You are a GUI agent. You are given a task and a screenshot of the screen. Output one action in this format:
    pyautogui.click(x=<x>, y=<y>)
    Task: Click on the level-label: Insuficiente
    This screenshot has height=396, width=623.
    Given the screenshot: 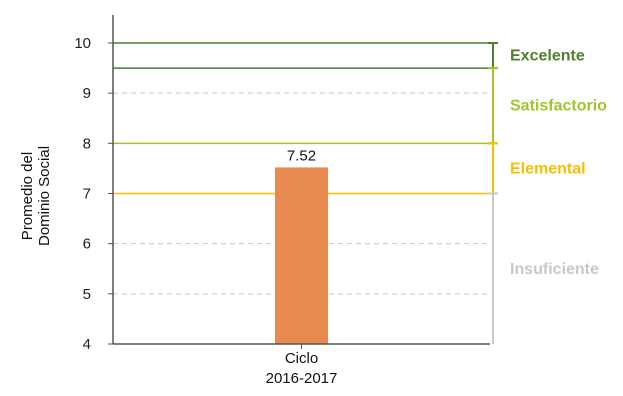 What is the action you would take?
    pyautogui.click(x=554, y=269)
    